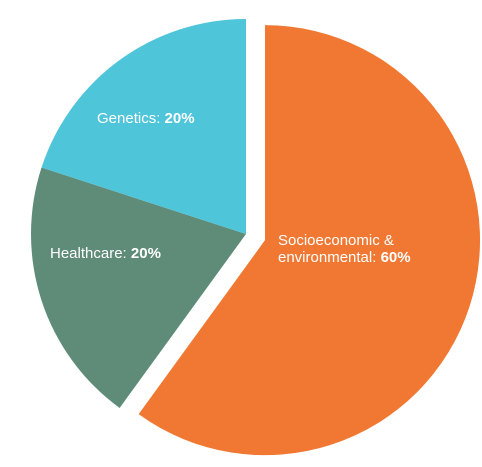 The width and height of the screenshot is (482, 467). I want to click on slice-label: Healthcare: 20%, so click(105, 253).